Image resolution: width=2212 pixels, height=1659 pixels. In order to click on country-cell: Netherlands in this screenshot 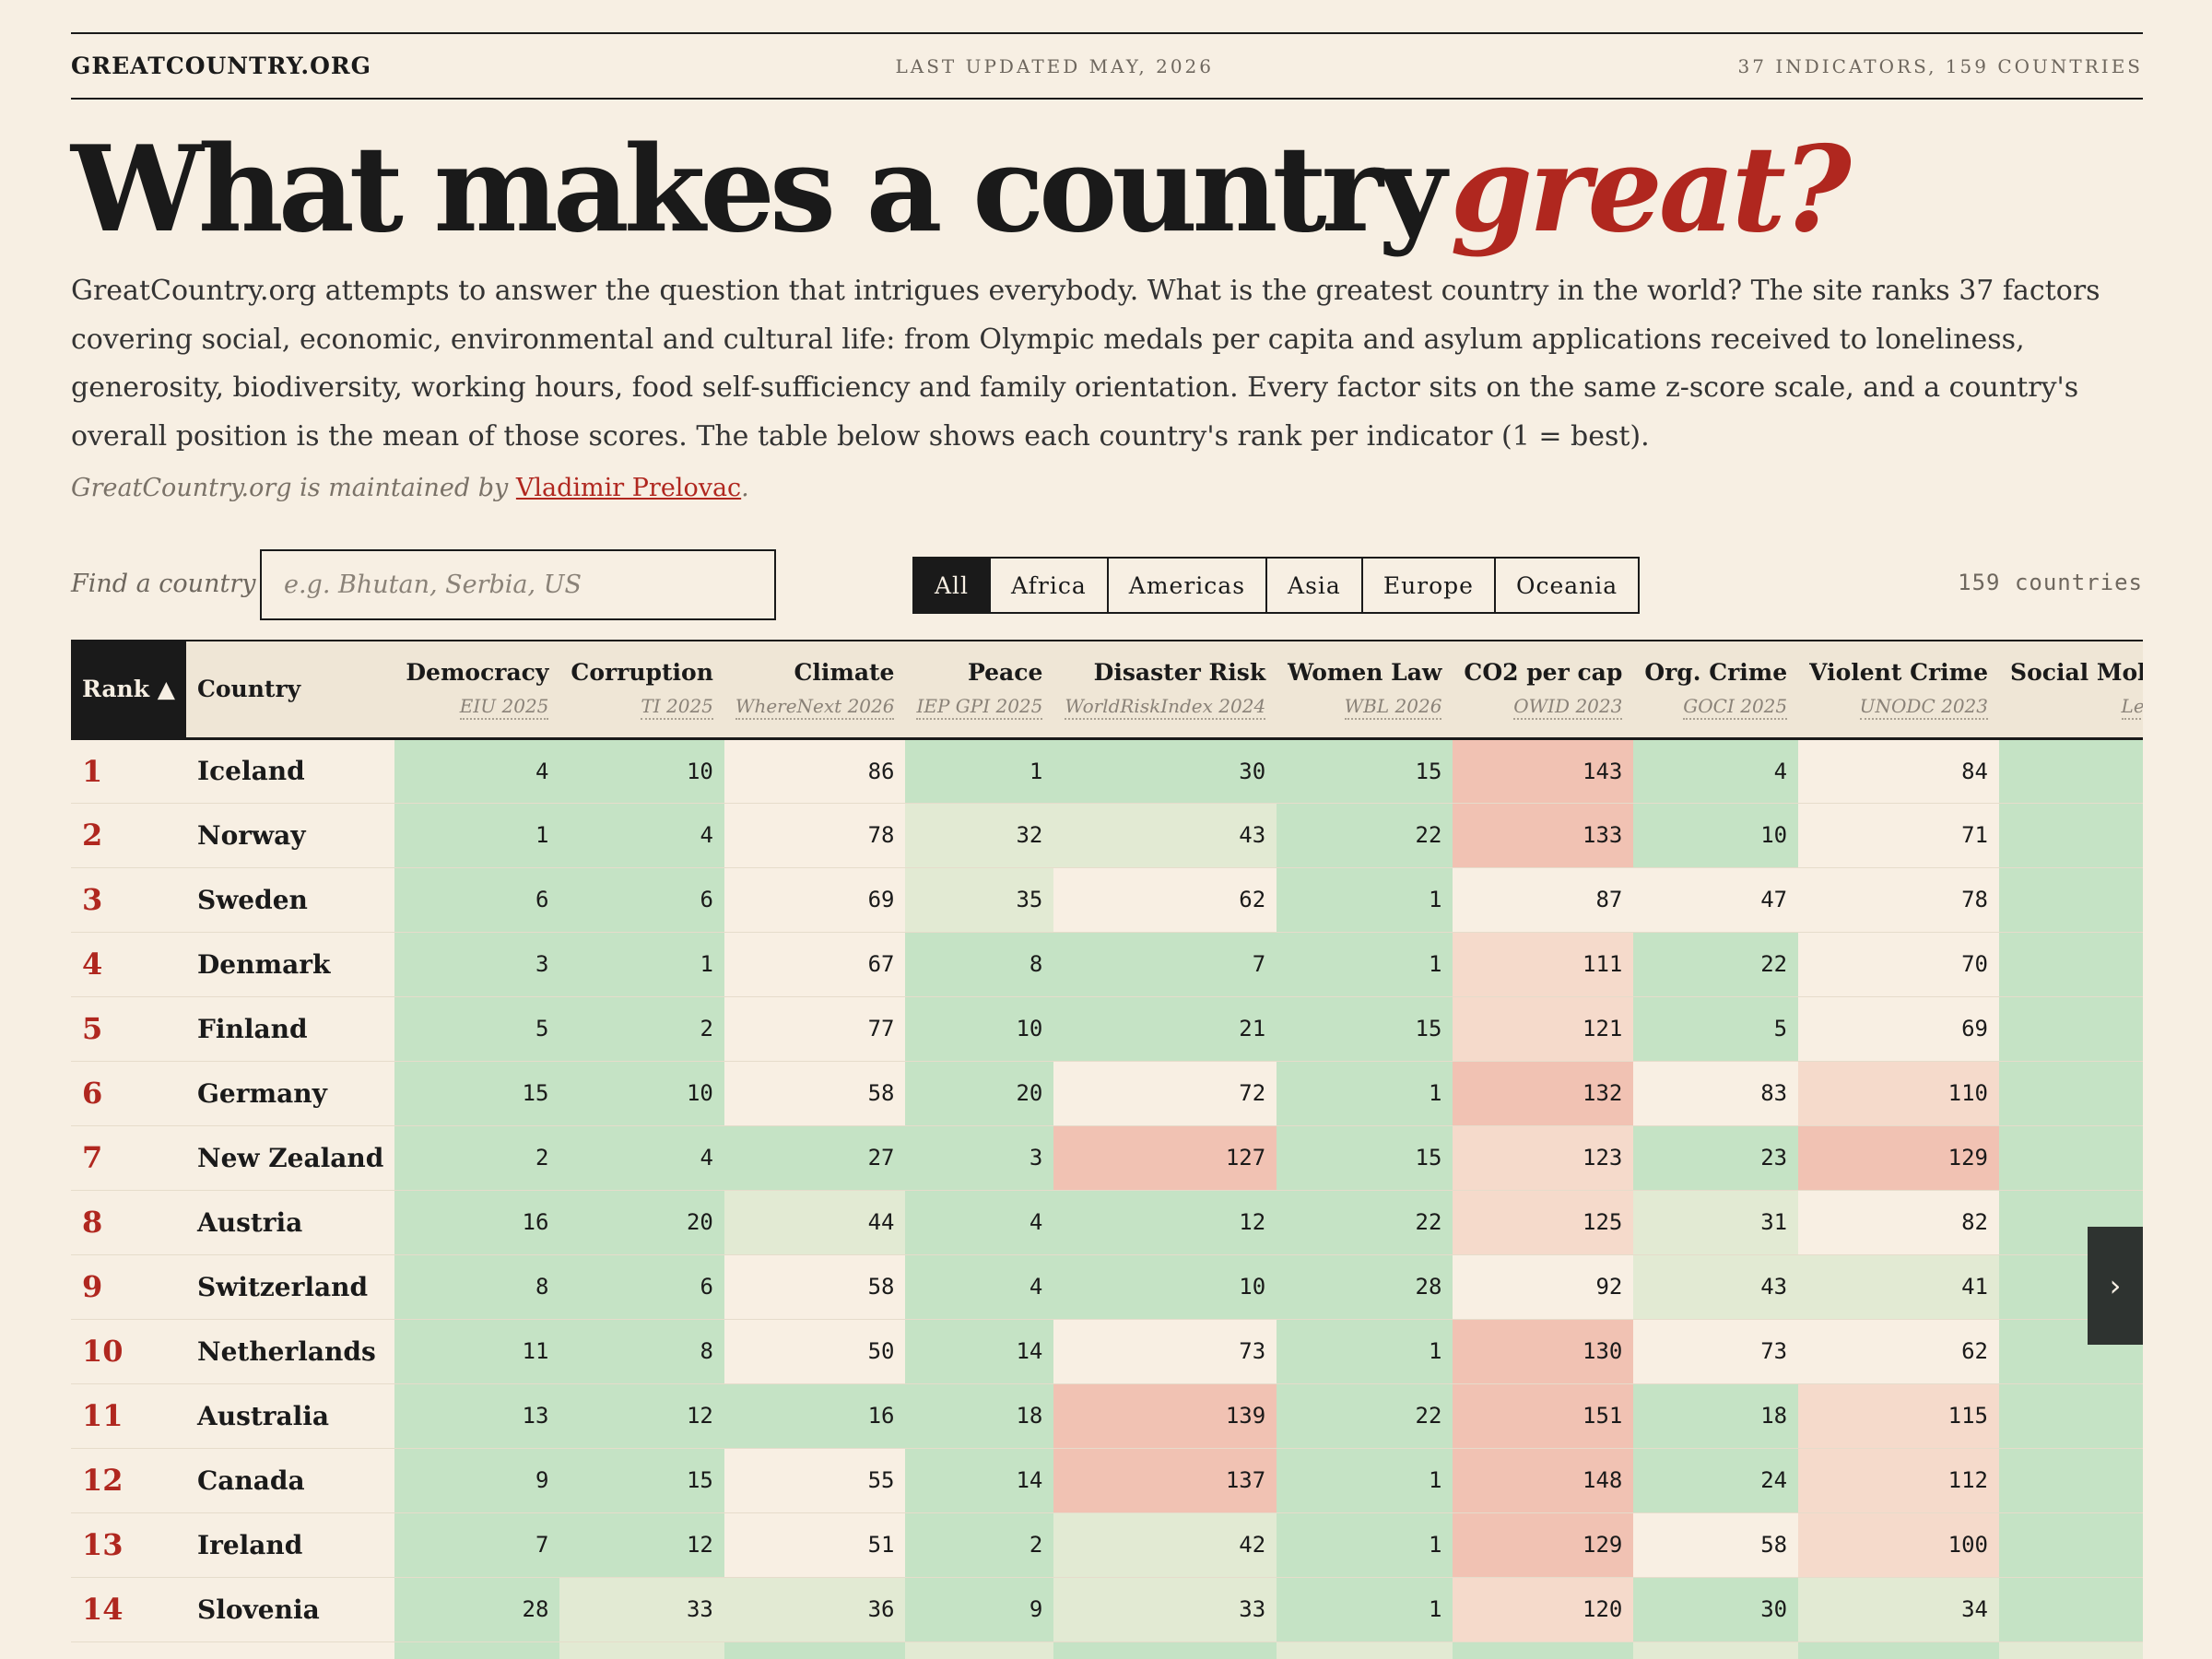, I will do `click(290, 1351)`.